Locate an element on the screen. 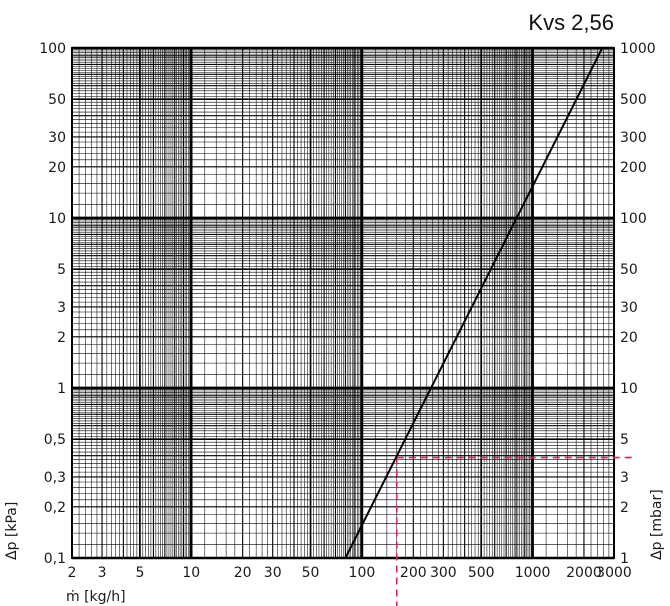 This screenshot has height=606, width=670. x-tick-label: 100 is located at coordinates (362, 573).